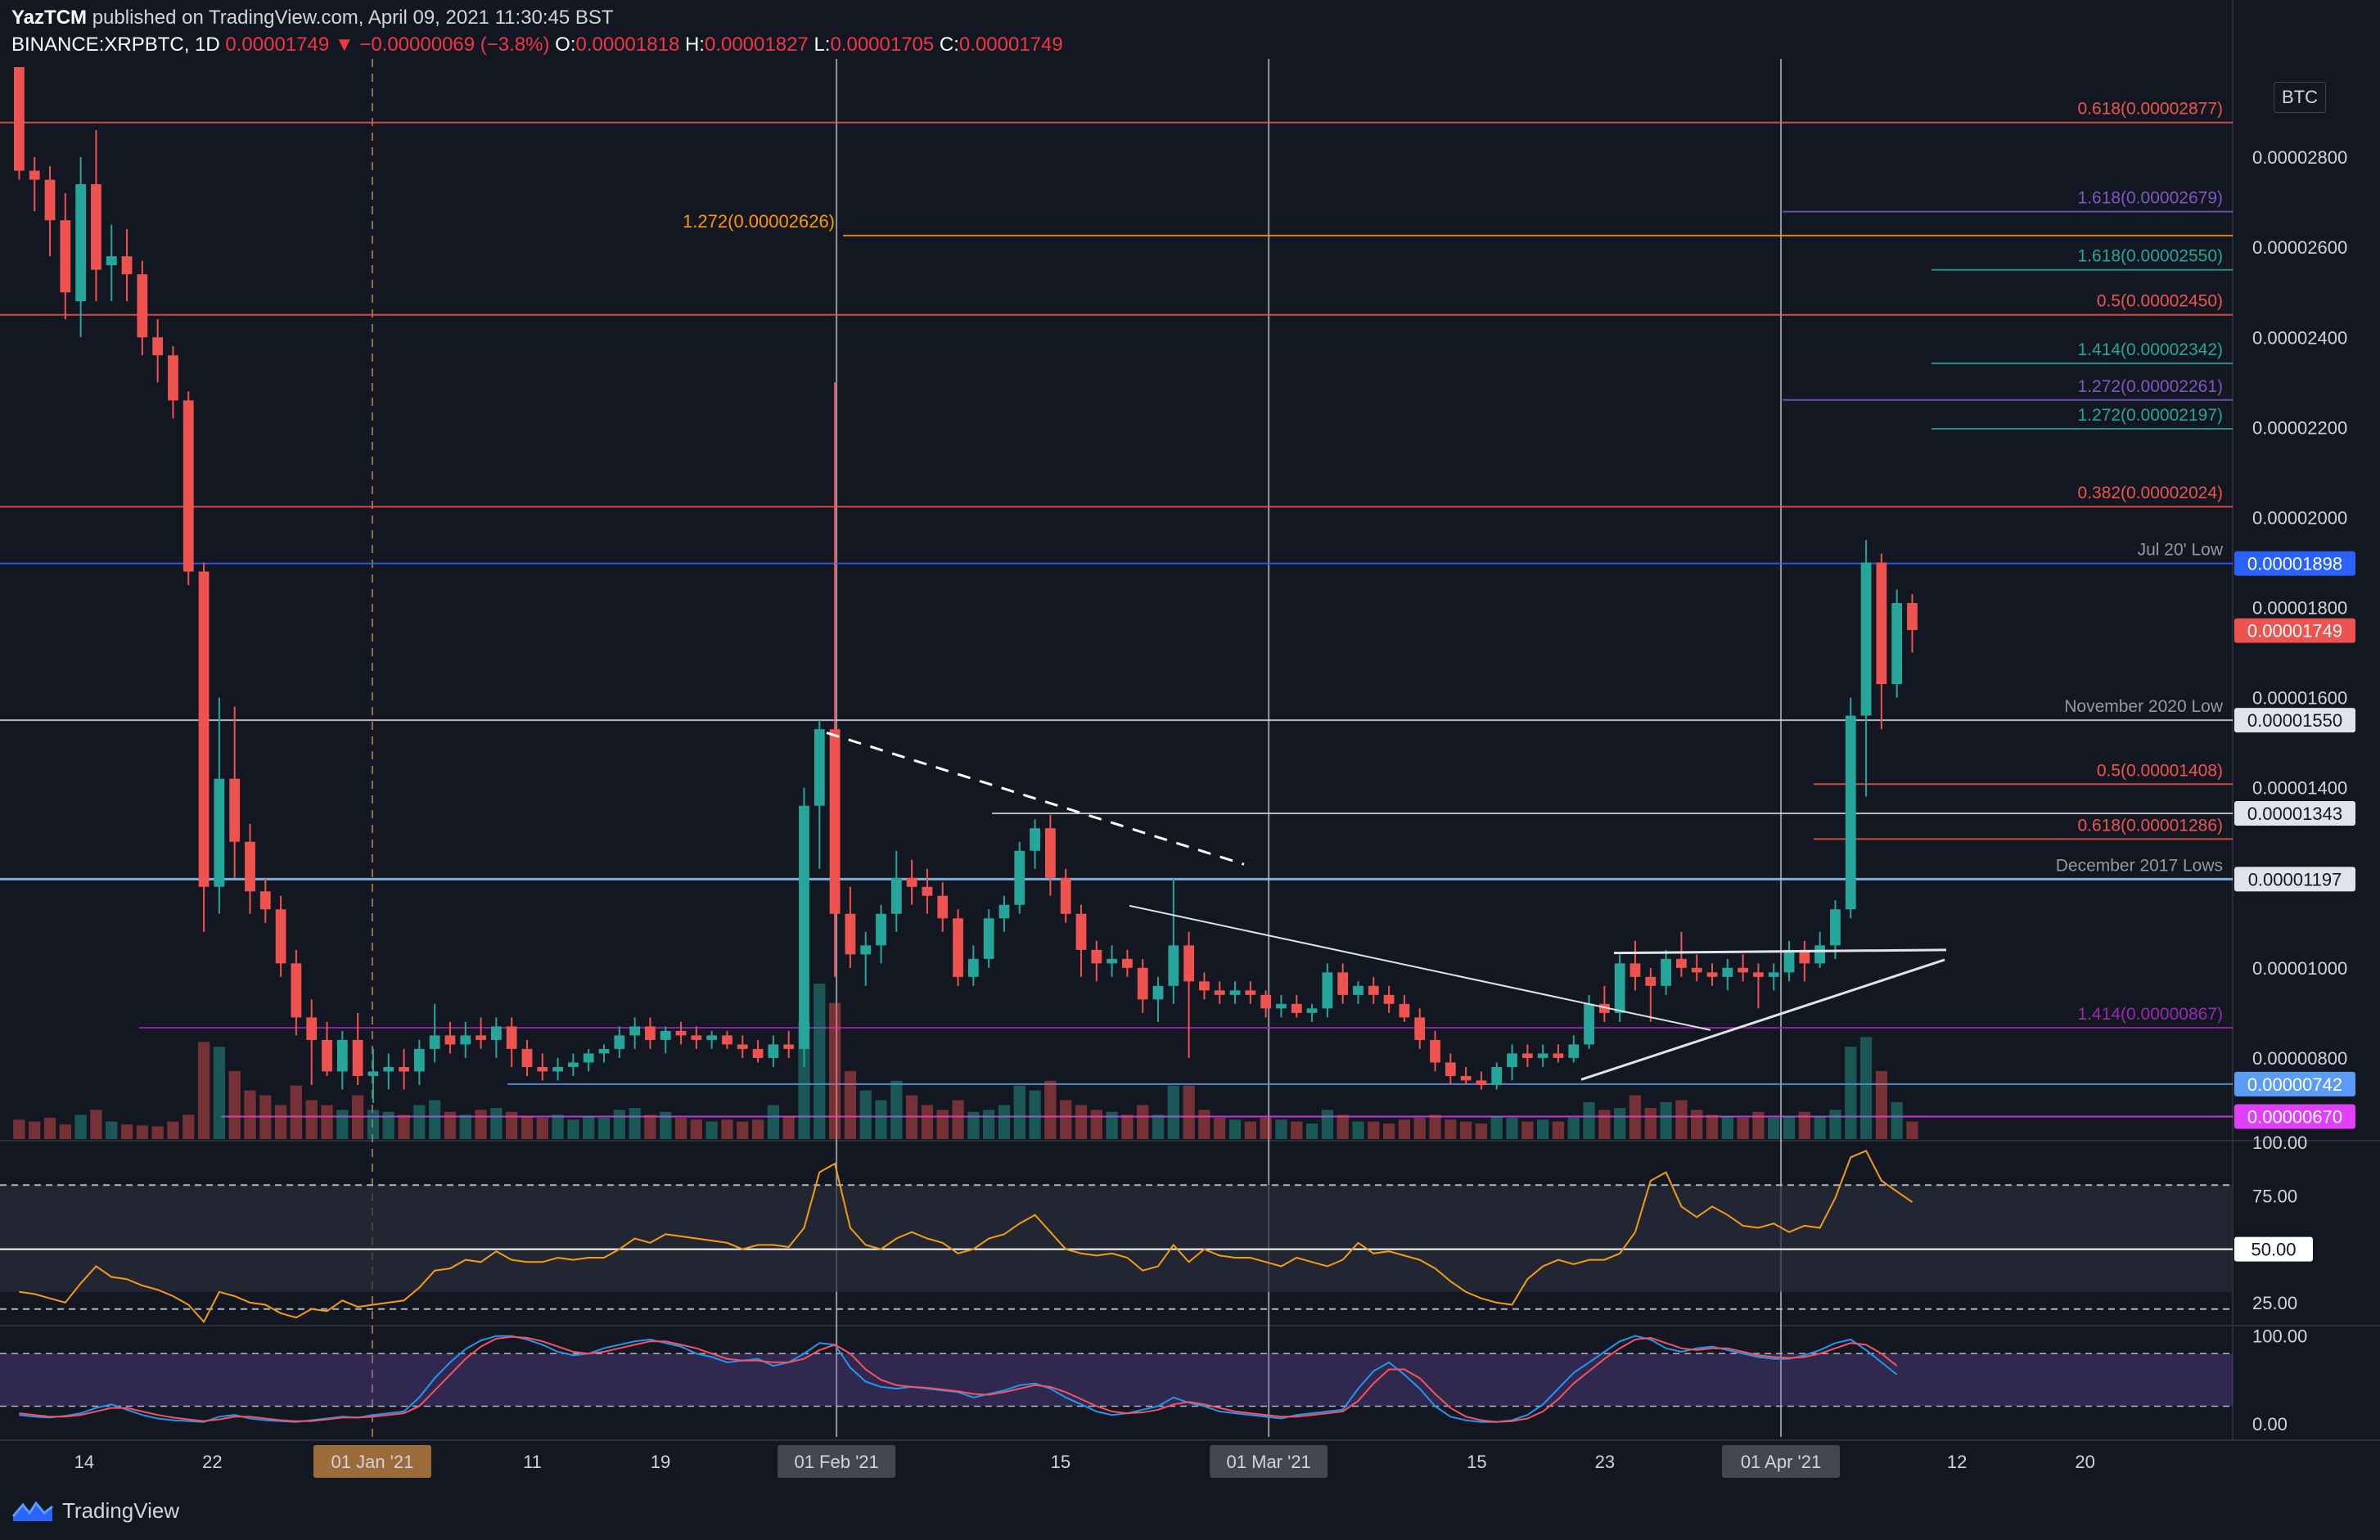 Image resolution: width=2380 pixels, height=1540 pixels. Describe the element at coordinates (2300, 337) in the screenshot. I see `y-axis-tick-label: 0.00002400` at that location.